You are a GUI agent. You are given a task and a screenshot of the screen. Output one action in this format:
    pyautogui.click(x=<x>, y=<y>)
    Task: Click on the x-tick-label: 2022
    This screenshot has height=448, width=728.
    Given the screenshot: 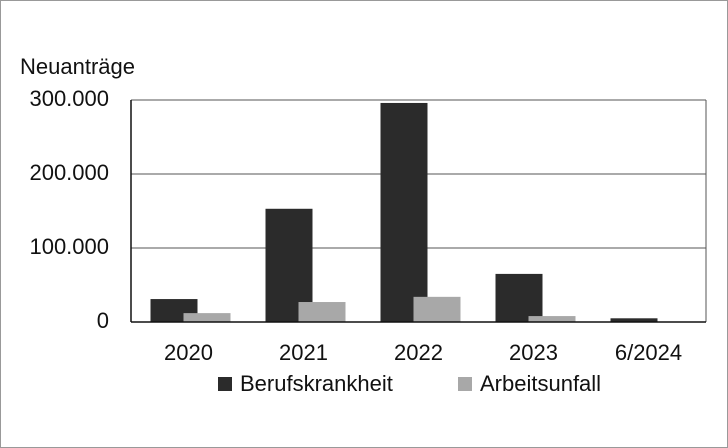 What is the action you would take?
    pyautogui.click(x=418, y=352)
    